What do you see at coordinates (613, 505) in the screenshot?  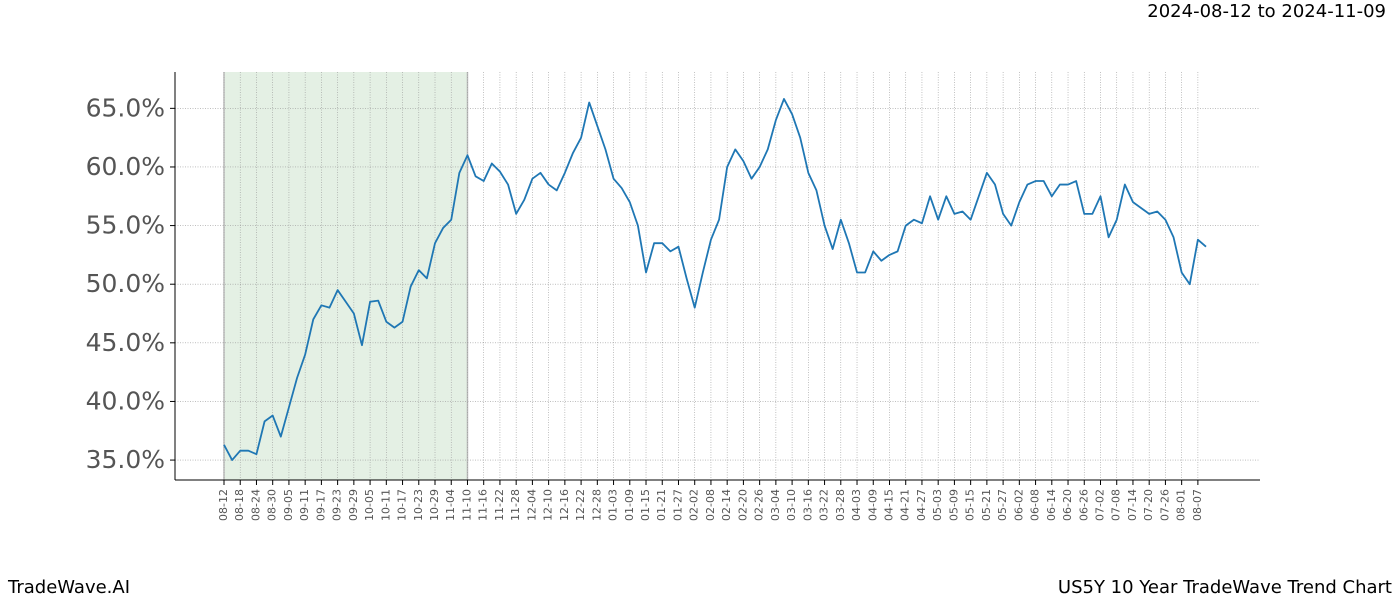 I see `x-tick-label: 01-03` at bounding box center [613, 505].